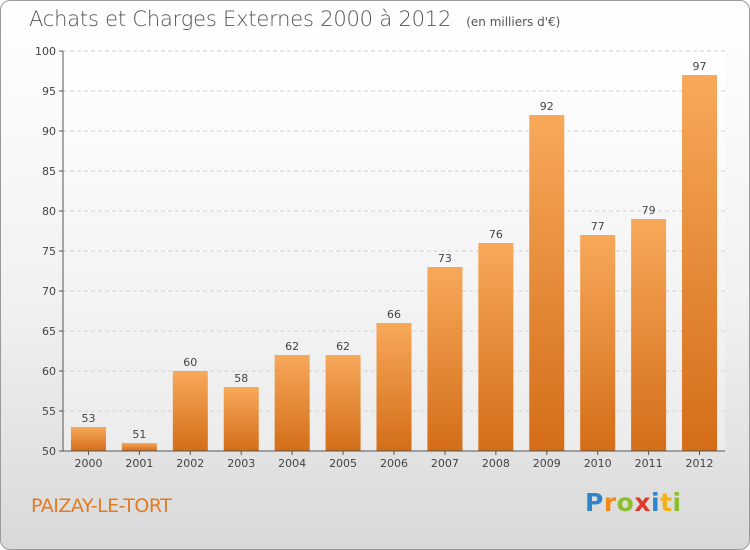 This screenshot has width=750, height=550. What do you see at coordinates (625, 502) in the screenshot?
I see `logo-letter: o` at bounding box center [625, 502].